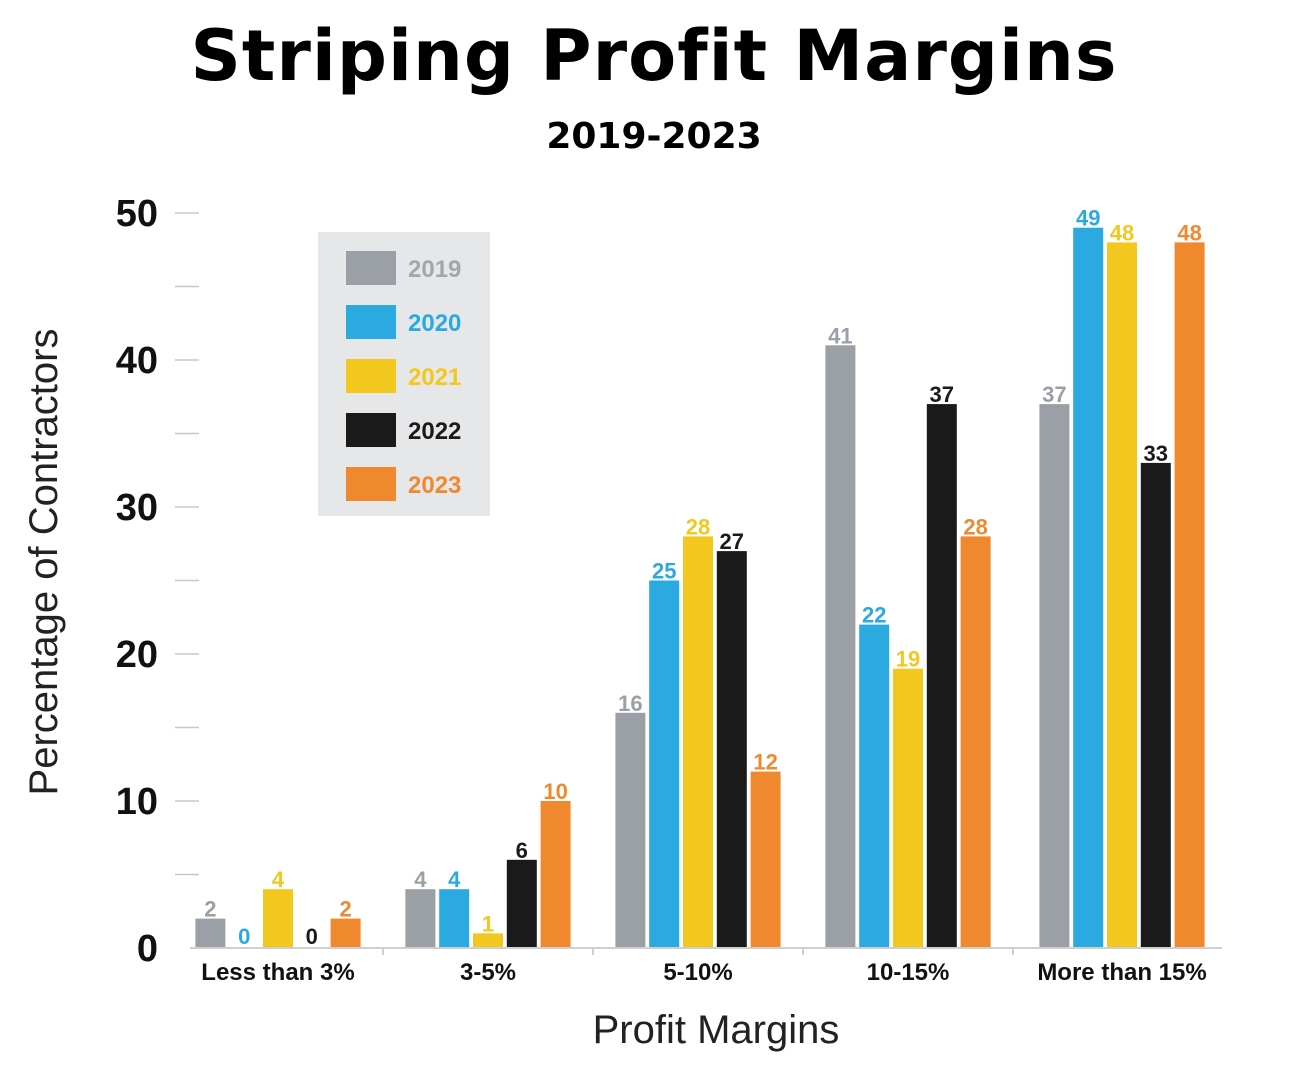  Describe the element at coordinates (488, 923) in the screenshot. I see `data-label: 1` at that location.